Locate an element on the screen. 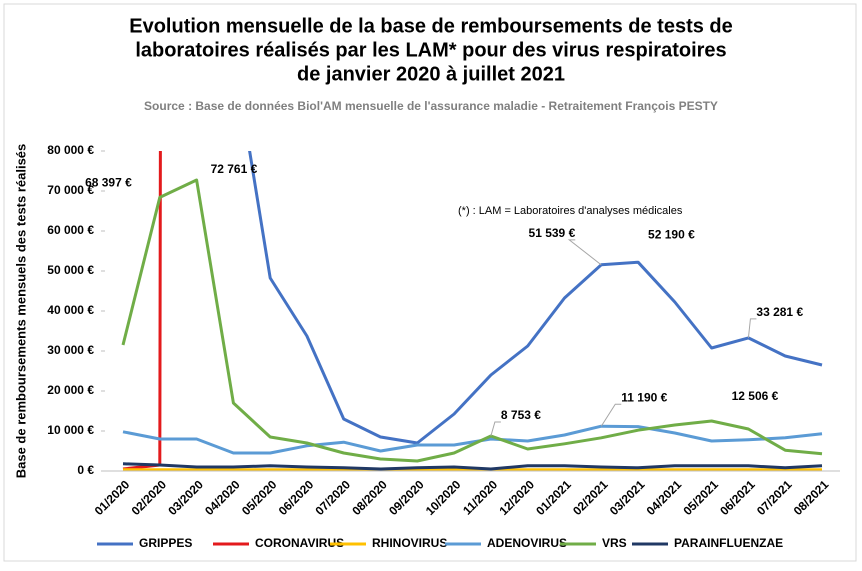 Image resolution: width=862 pixels, height=571 pixels. data-label: 52 190 € is located at coordinates (671, 234).